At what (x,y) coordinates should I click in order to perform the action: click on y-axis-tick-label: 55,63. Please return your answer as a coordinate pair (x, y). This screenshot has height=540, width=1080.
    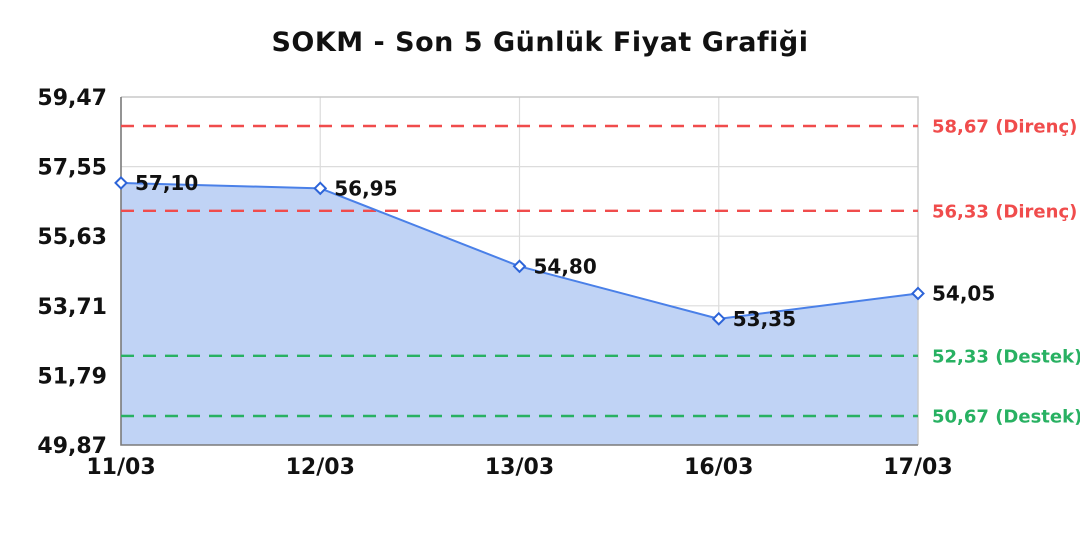
    Looking at the image, I should click on (72, 237).